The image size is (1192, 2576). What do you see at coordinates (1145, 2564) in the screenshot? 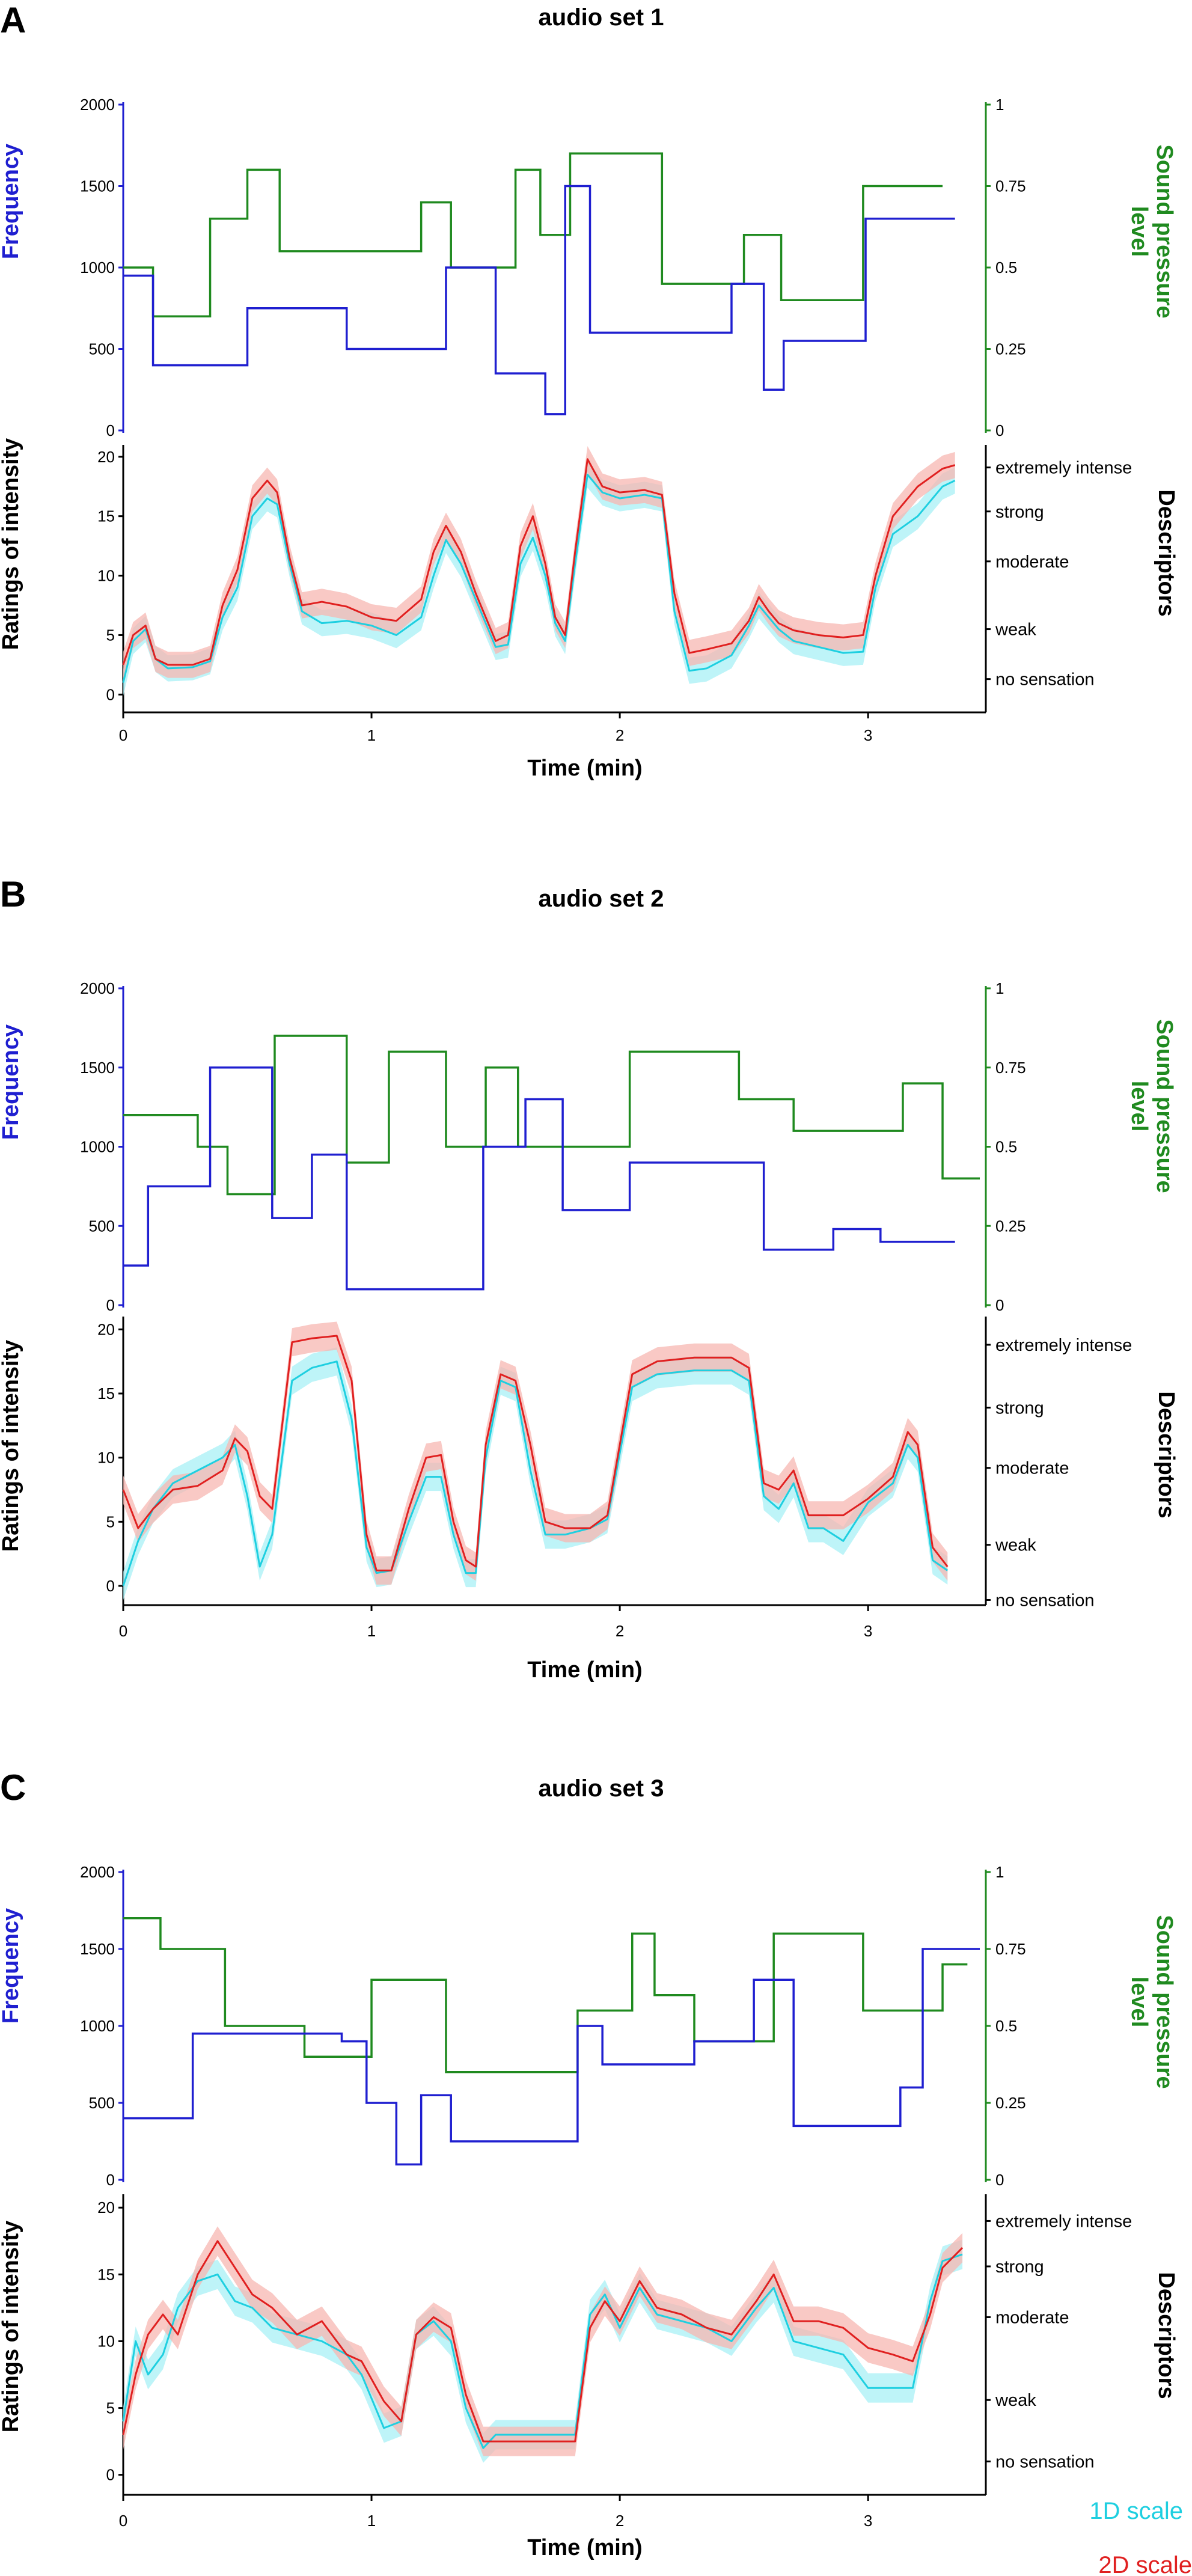
I see `legend-2d-scale: 2D scale` at bounding box center [1145, 2564].